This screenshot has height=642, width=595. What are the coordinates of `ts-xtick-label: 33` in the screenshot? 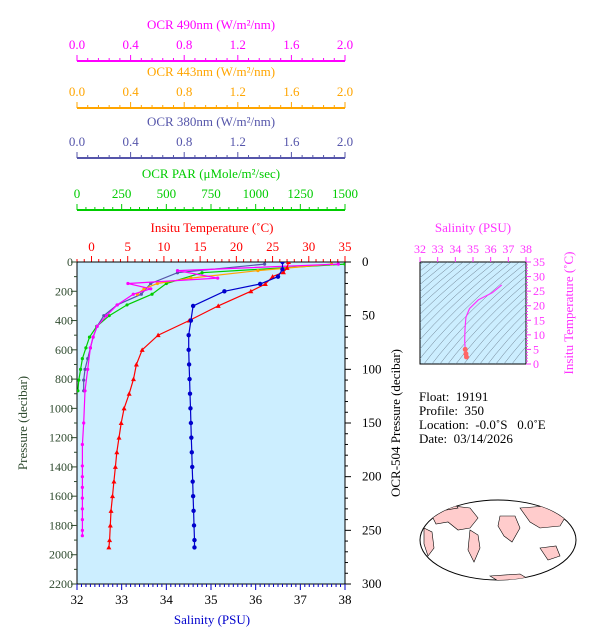 It's located at (438, 249).